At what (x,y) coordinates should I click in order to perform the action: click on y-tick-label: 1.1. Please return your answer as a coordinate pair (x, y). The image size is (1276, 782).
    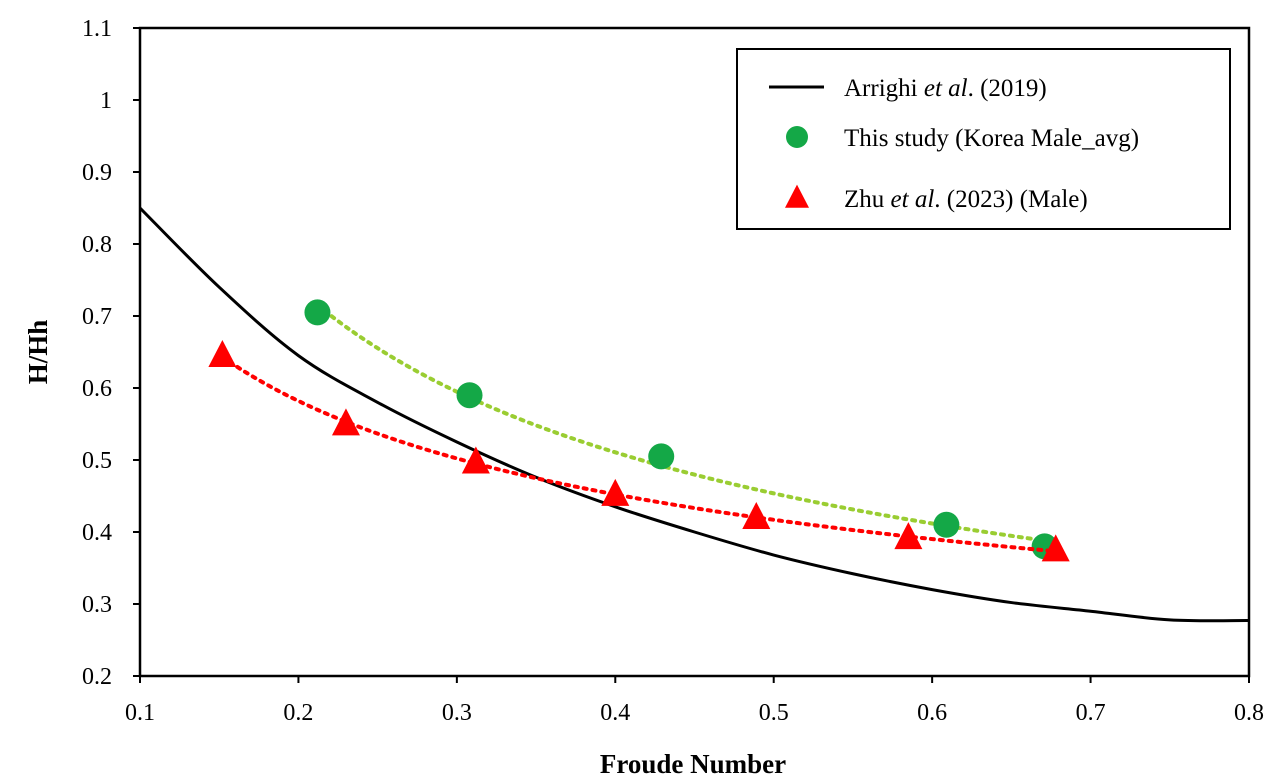
    Looking at the image, I should click on (97, 29).